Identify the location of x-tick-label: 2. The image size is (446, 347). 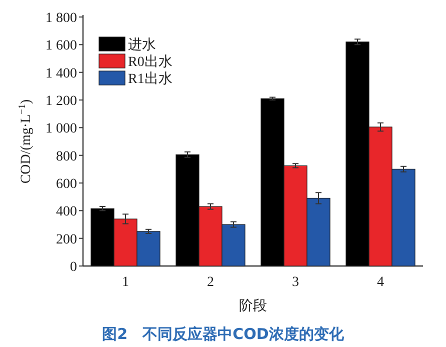
(210, 282).